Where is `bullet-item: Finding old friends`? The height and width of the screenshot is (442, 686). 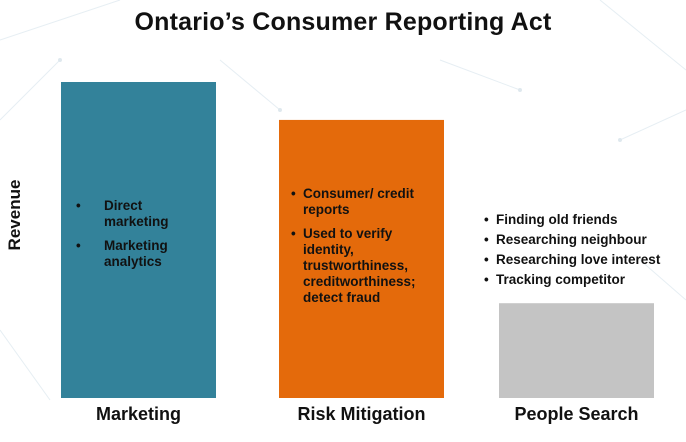
bullet-item: Finding old friends is located at coordinates (584, 220).